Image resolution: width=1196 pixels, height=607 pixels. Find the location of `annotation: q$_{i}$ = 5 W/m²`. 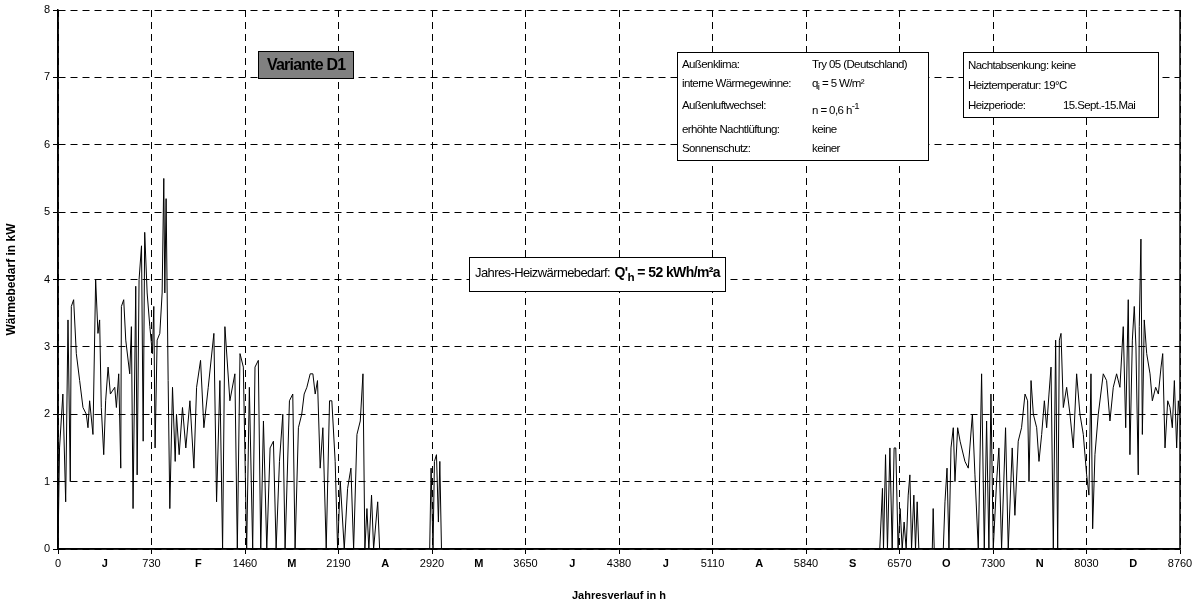

annotation: q$_{i}$ = 5 W/m² is located at coordinates (838, 85).